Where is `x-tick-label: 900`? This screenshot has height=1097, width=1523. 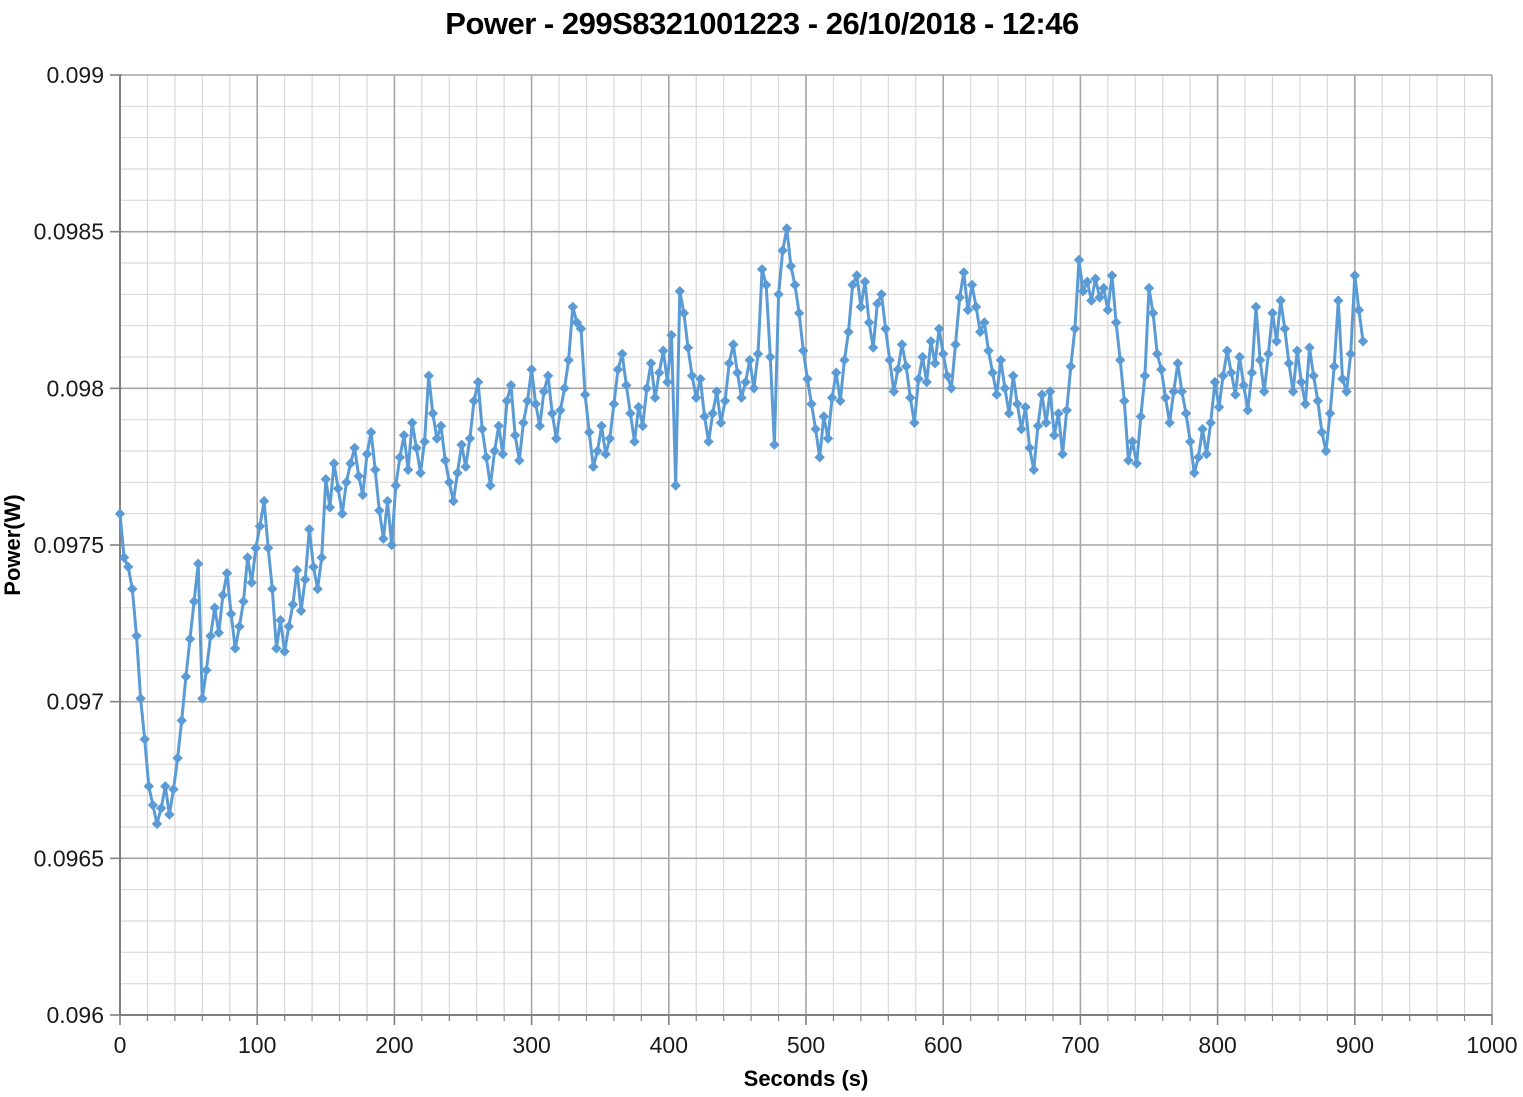 x-tick-label: 900 is located at coordinates (1355, 1045).